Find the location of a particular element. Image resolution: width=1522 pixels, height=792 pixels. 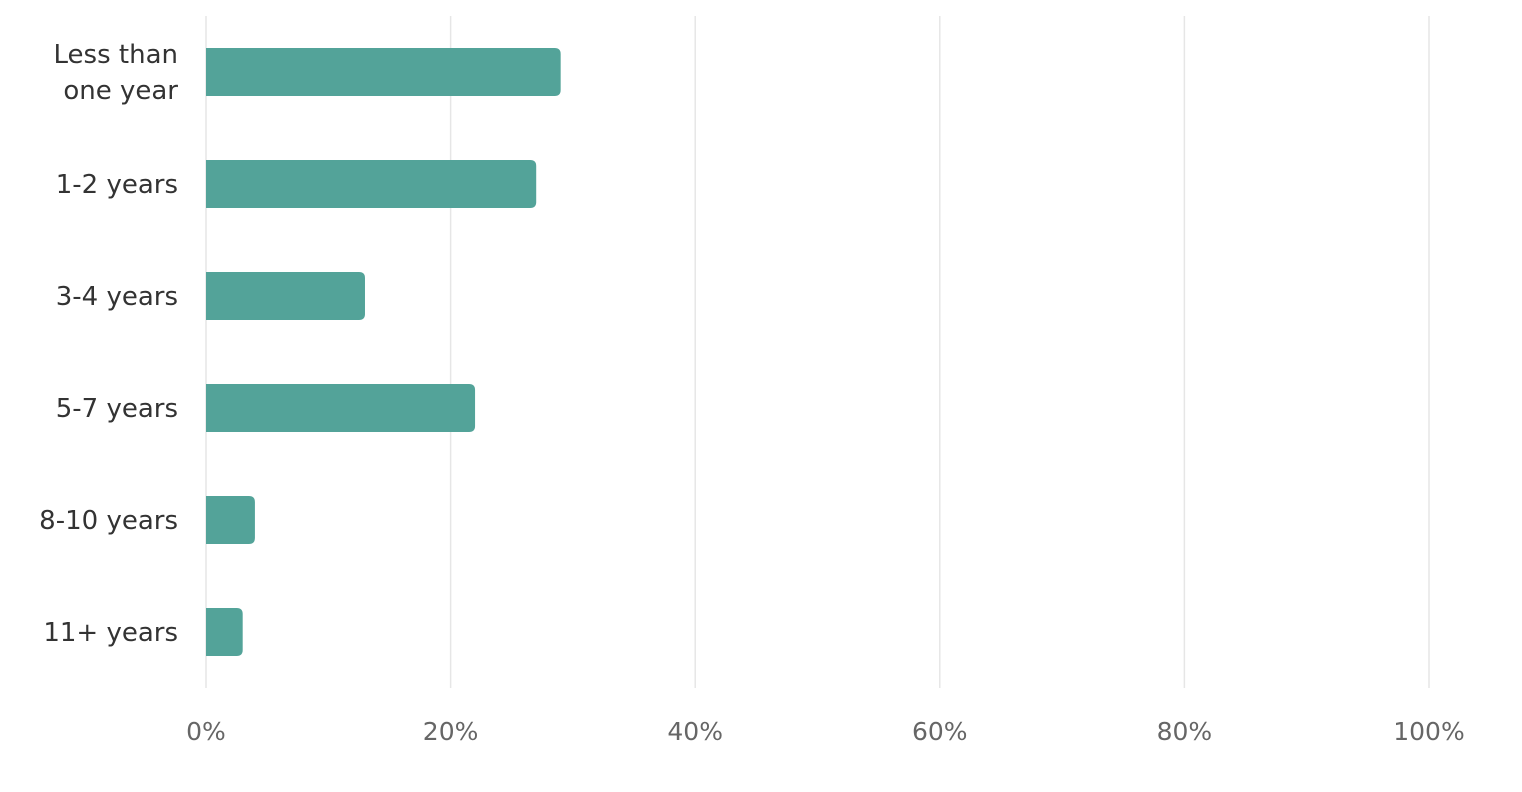

x-tick-label-0: 0% is located at coordinates (206, 731).